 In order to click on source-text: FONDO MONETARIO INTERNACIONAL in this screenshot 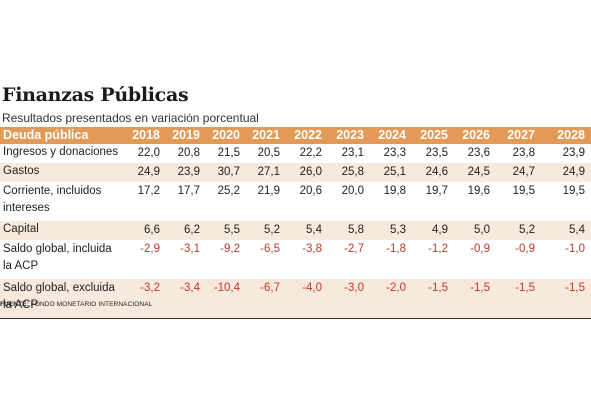, I will do `click(91, 304)`.